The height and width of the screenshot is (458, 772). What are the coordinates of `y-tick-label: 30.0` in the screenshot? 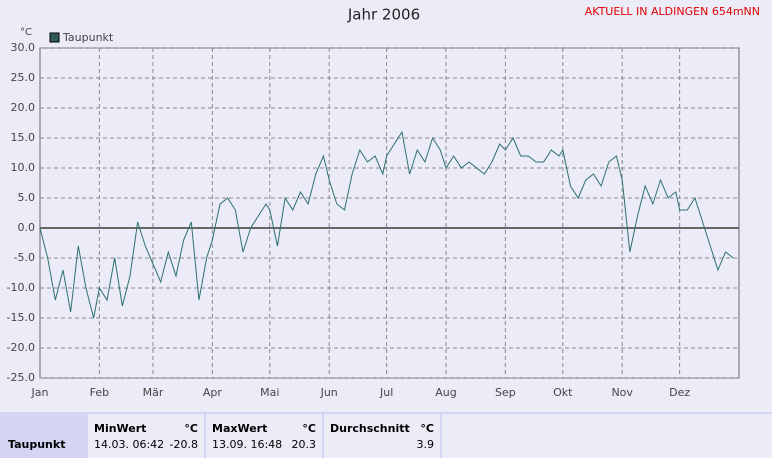 It's located at (23, 47).